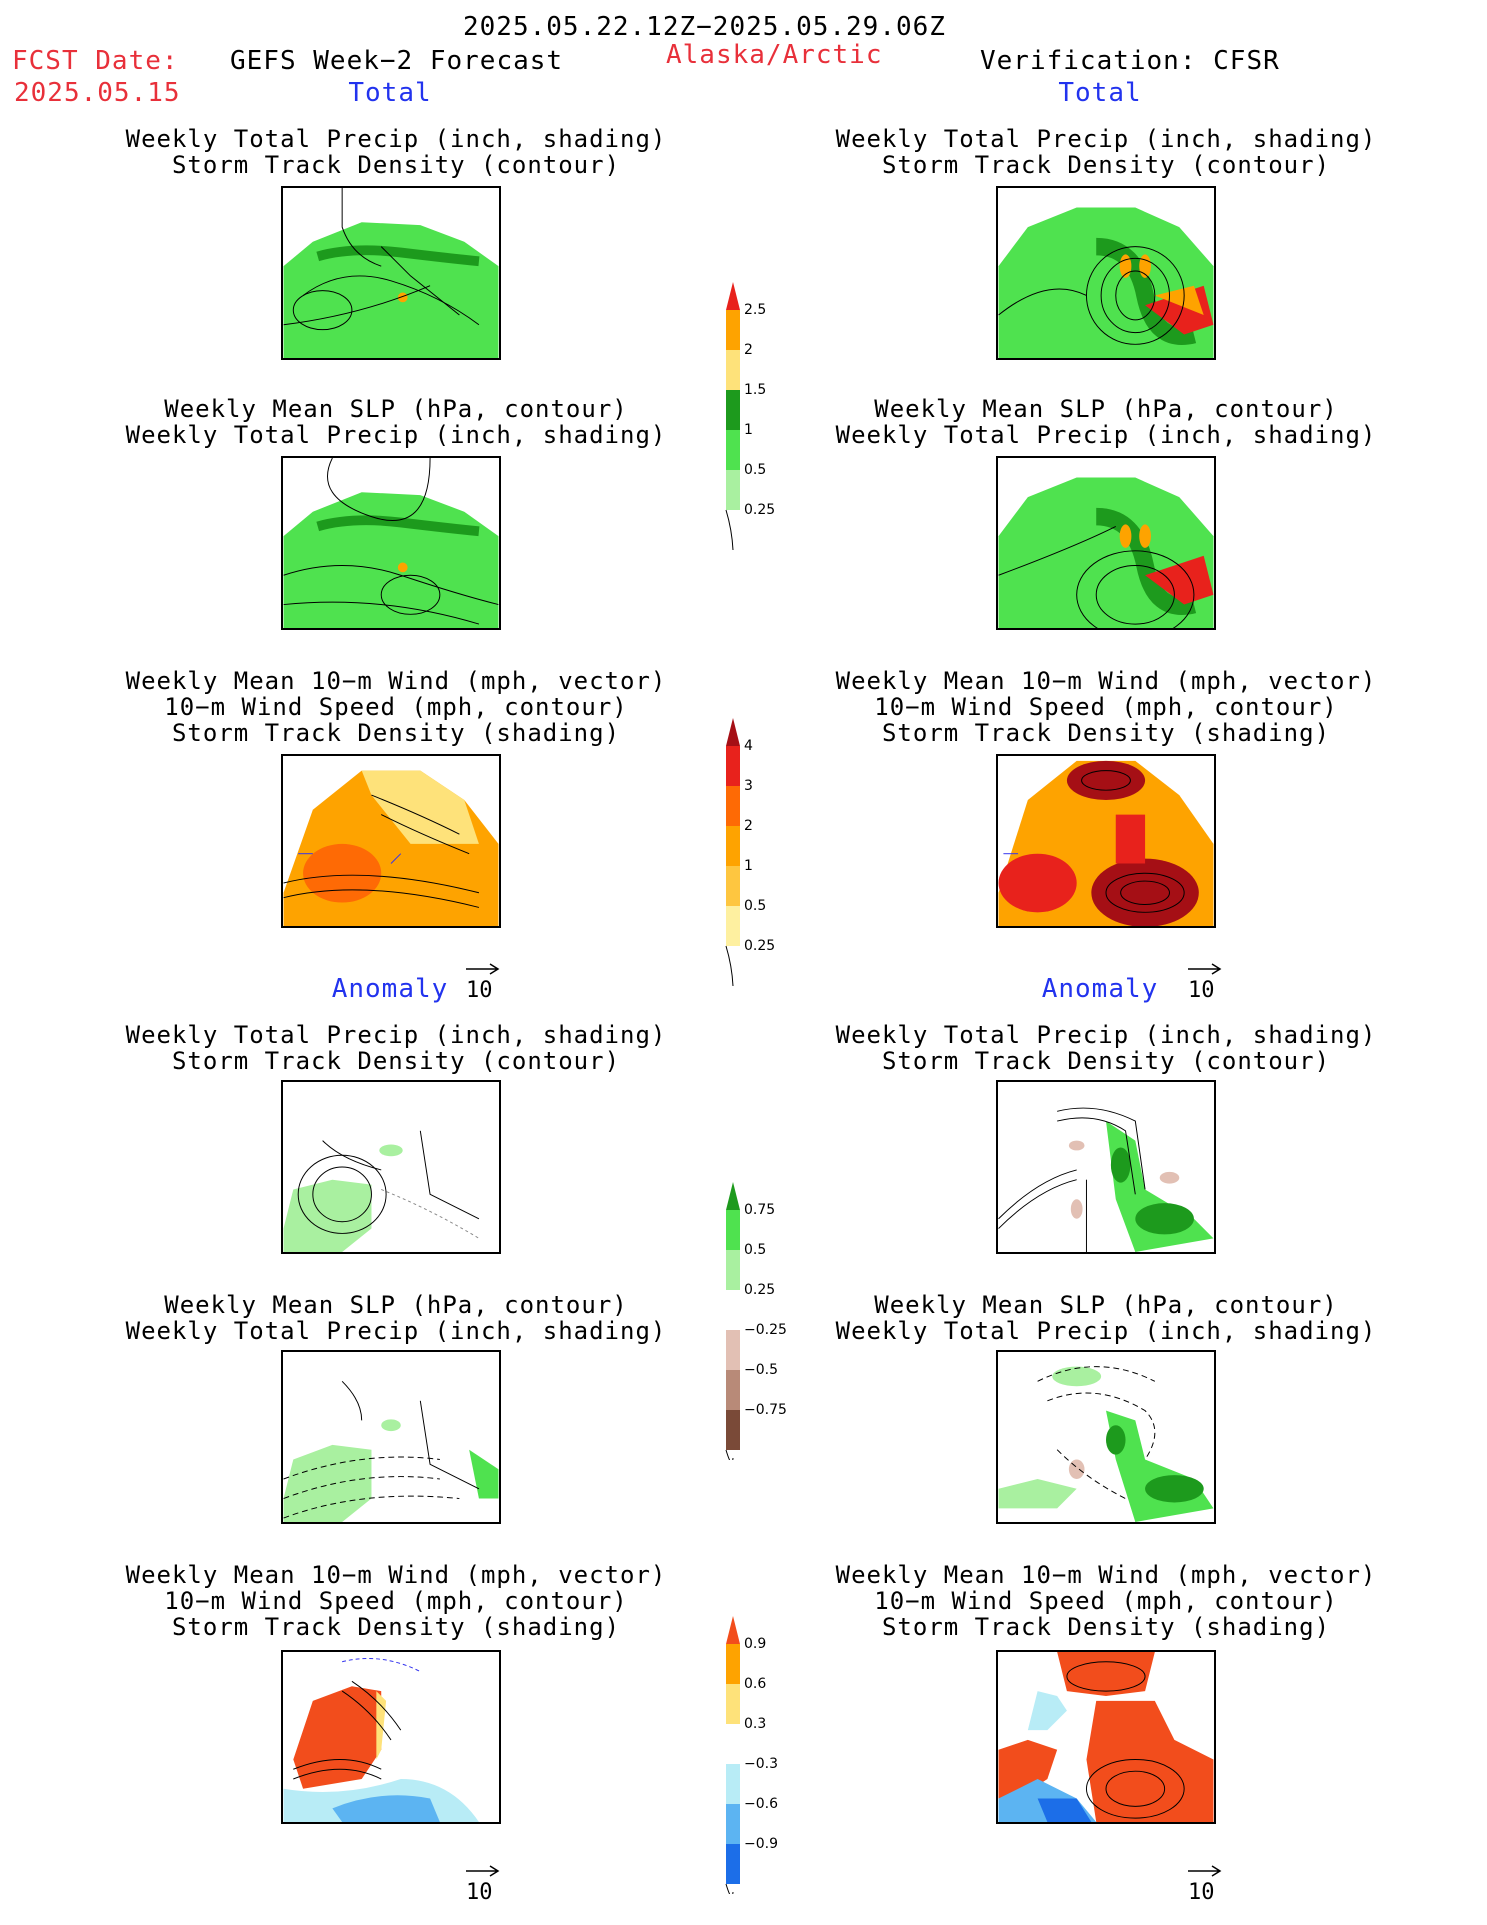 Image resolution: width=1487 pixels, height=1925 pixels. Describe the element at coordinates (1106, 1737) in the screenshot. I see `map-wind-storm-obs-anom` at that location.